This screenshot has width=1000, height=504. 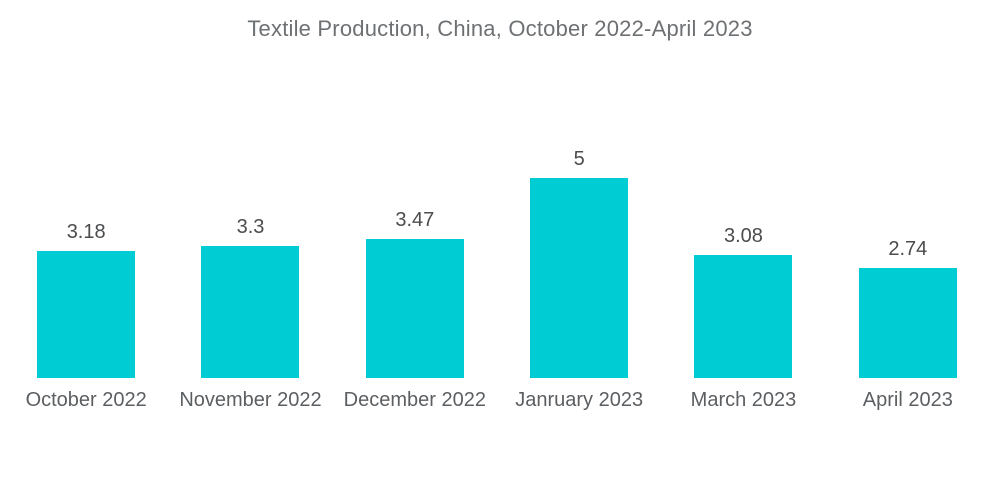 I want to click on bar-column: 3.47 December 2022, so click(x=415, y=280).